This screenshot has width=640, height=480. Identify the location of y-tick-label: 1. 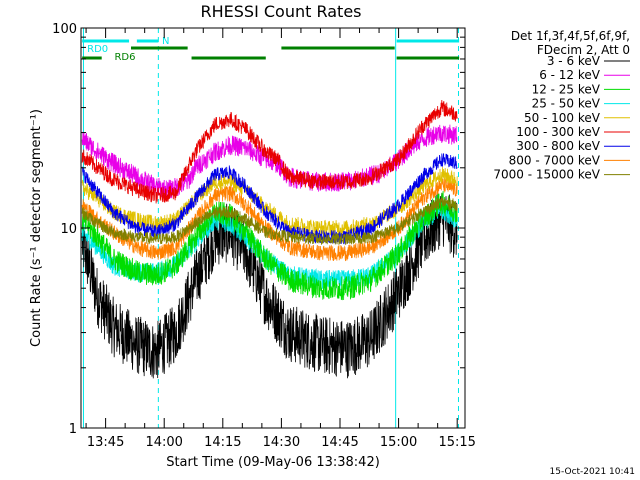
(73, 429).